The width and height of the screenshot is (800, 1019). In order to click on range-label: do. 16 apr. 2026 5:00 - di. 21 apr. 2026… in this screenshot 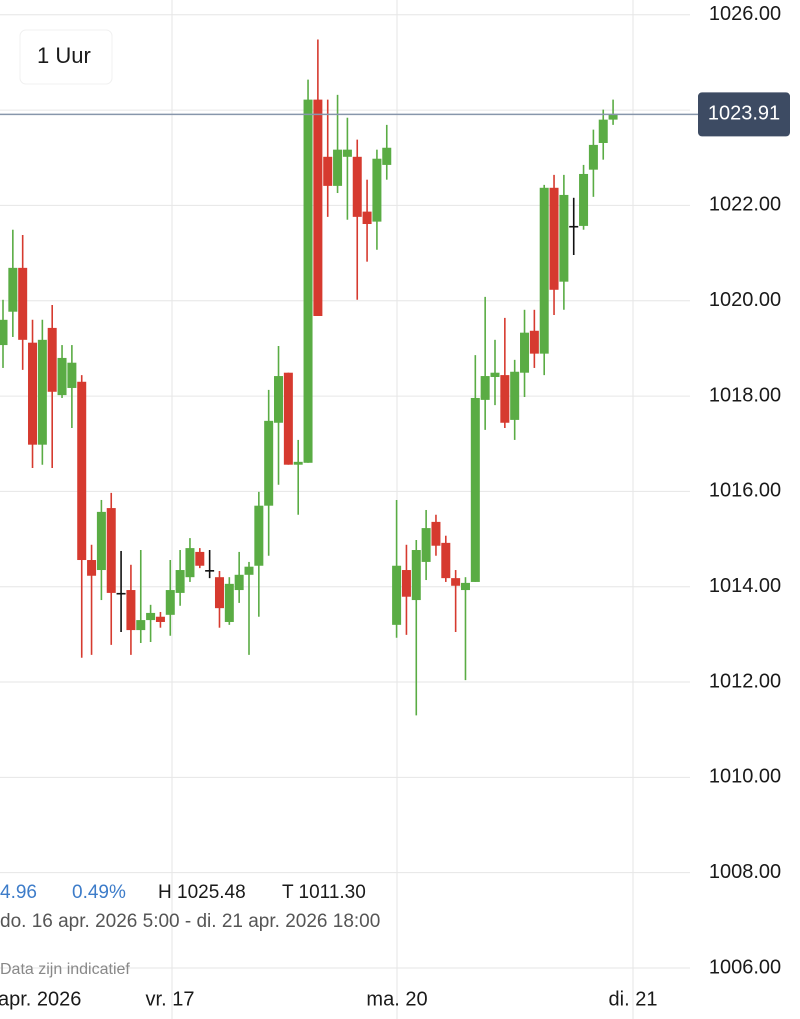, I will do `click(190, 921)`.